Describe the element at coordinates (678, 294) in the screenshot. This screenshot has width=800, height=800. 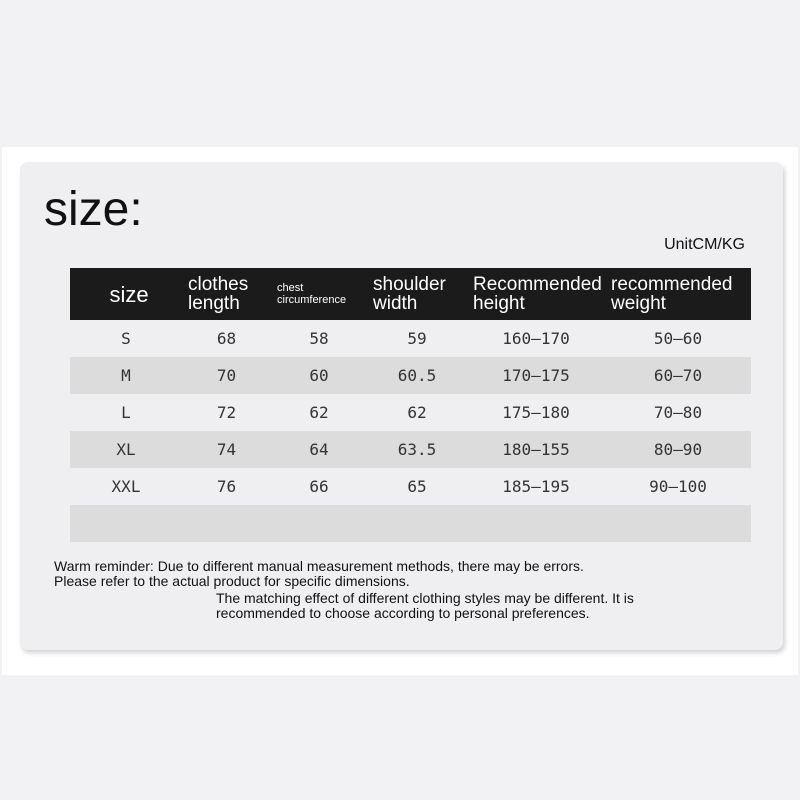
I see `header-weight: recommended weight` at that location.